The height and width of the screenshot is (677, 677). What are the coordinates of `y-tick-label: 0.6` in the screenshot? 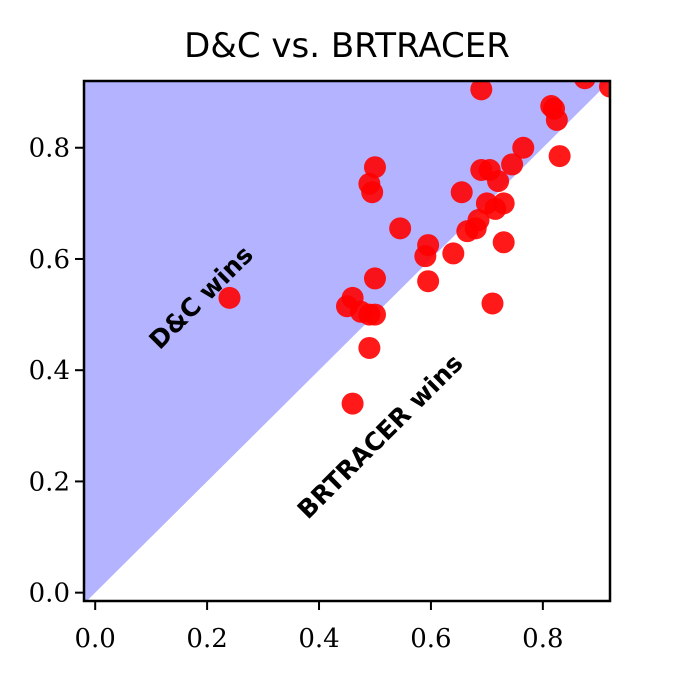 It's located at (49, 260).